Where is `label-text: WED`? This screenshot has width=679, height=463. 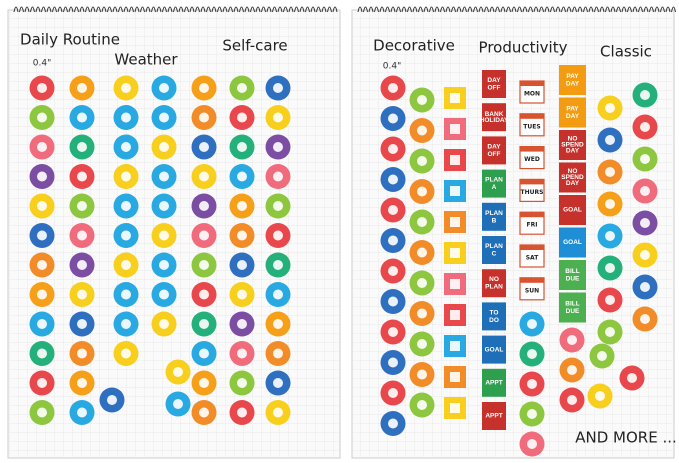 label-text: WED is located at coordinates (532, 159).